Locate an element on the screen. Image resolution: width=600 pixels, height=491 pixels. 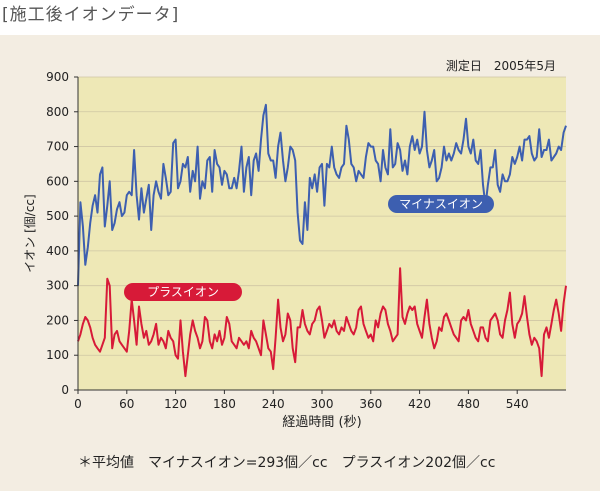
x-tick-label: 300 is located at coordinates (322, 404).